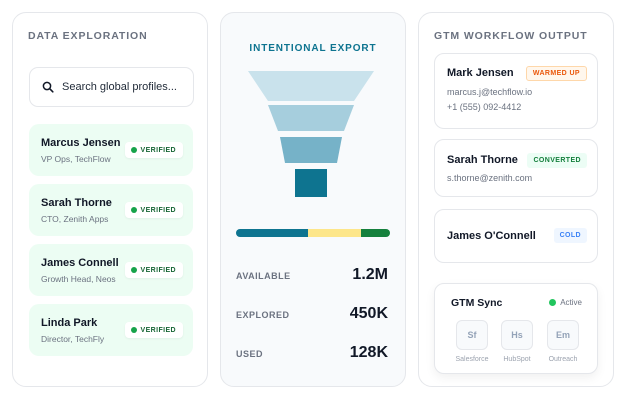  I want to click on contact-email: marcus.j@techflow.io, so click(490, 92).